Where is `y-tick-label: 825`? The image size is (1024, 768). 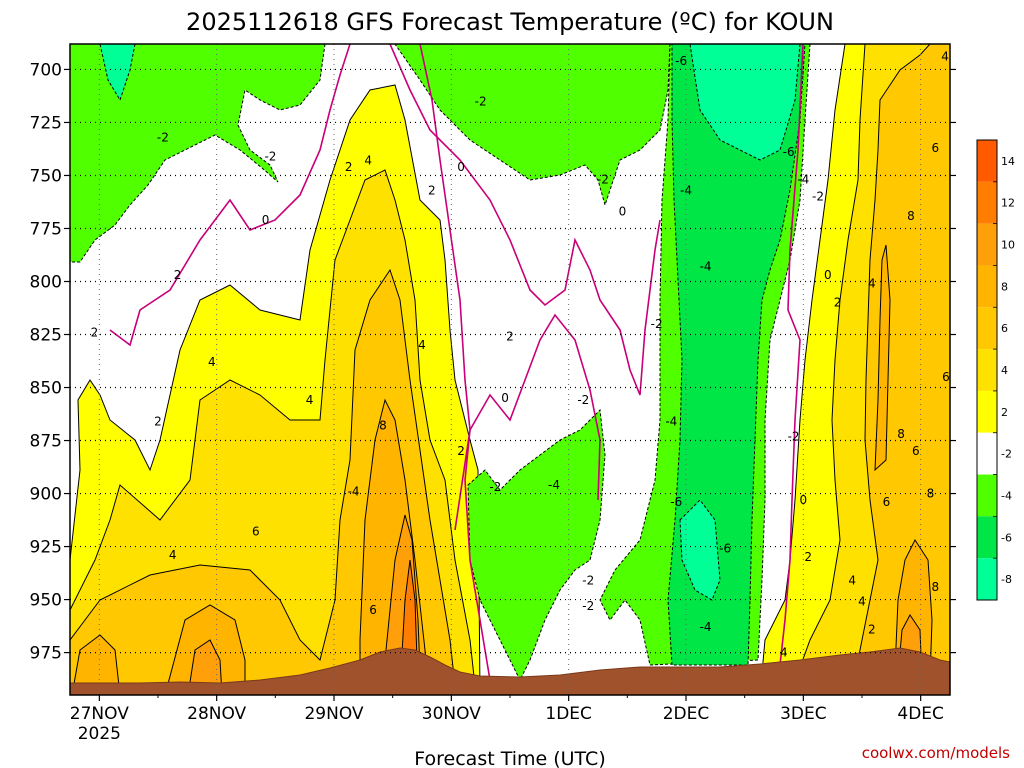
y-tick-label: 825 is located at coordinates (46, 336).